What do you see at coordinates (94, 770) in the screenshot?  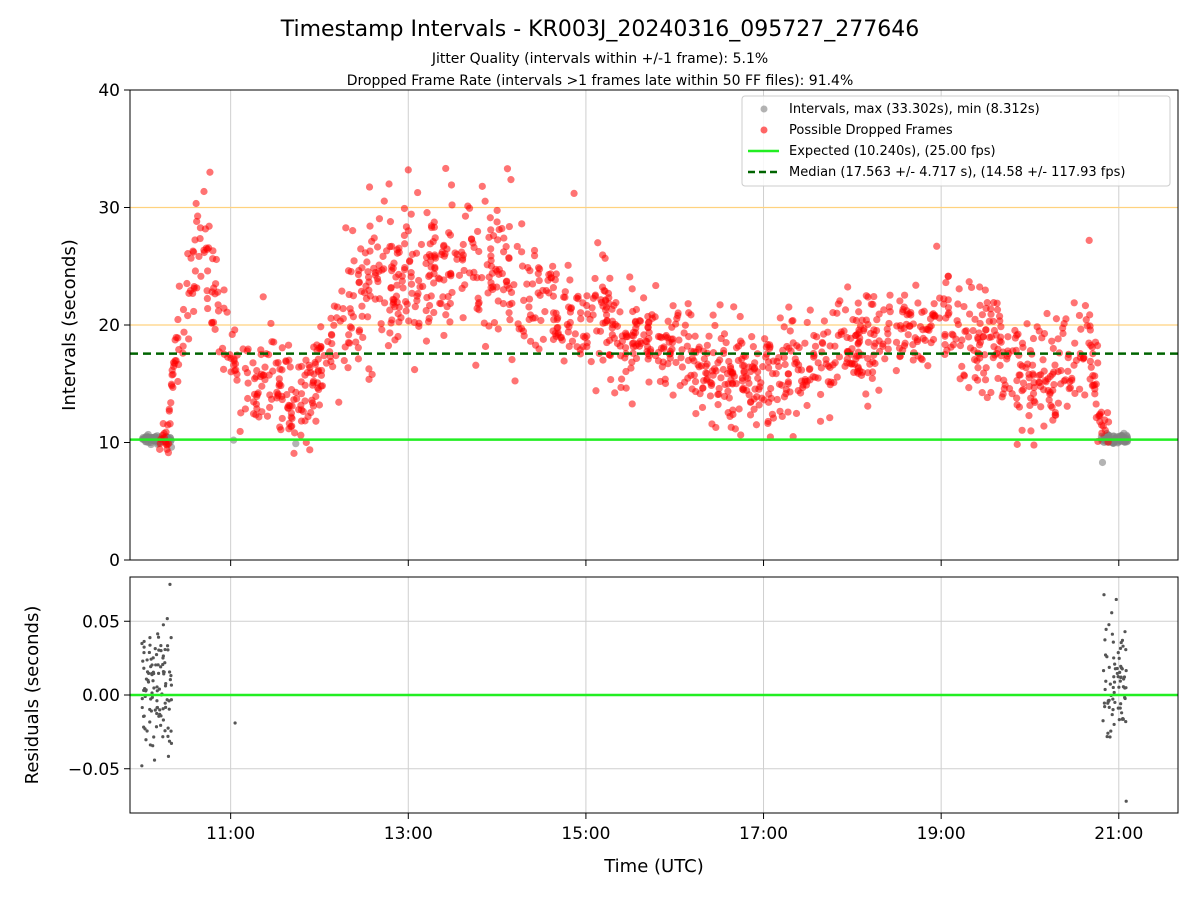 I see `residuals-y-tick-label-0: −0.05` at bounding box center [94, 770].